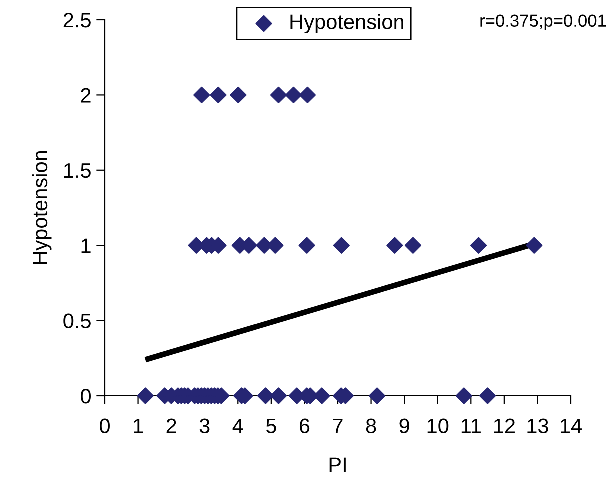 Image resolution: width=610 pixels, height=497 pixels. Describe the element at coordinates (338, 465) in the screenshot. I see `x-axis-title: PI` at that location.